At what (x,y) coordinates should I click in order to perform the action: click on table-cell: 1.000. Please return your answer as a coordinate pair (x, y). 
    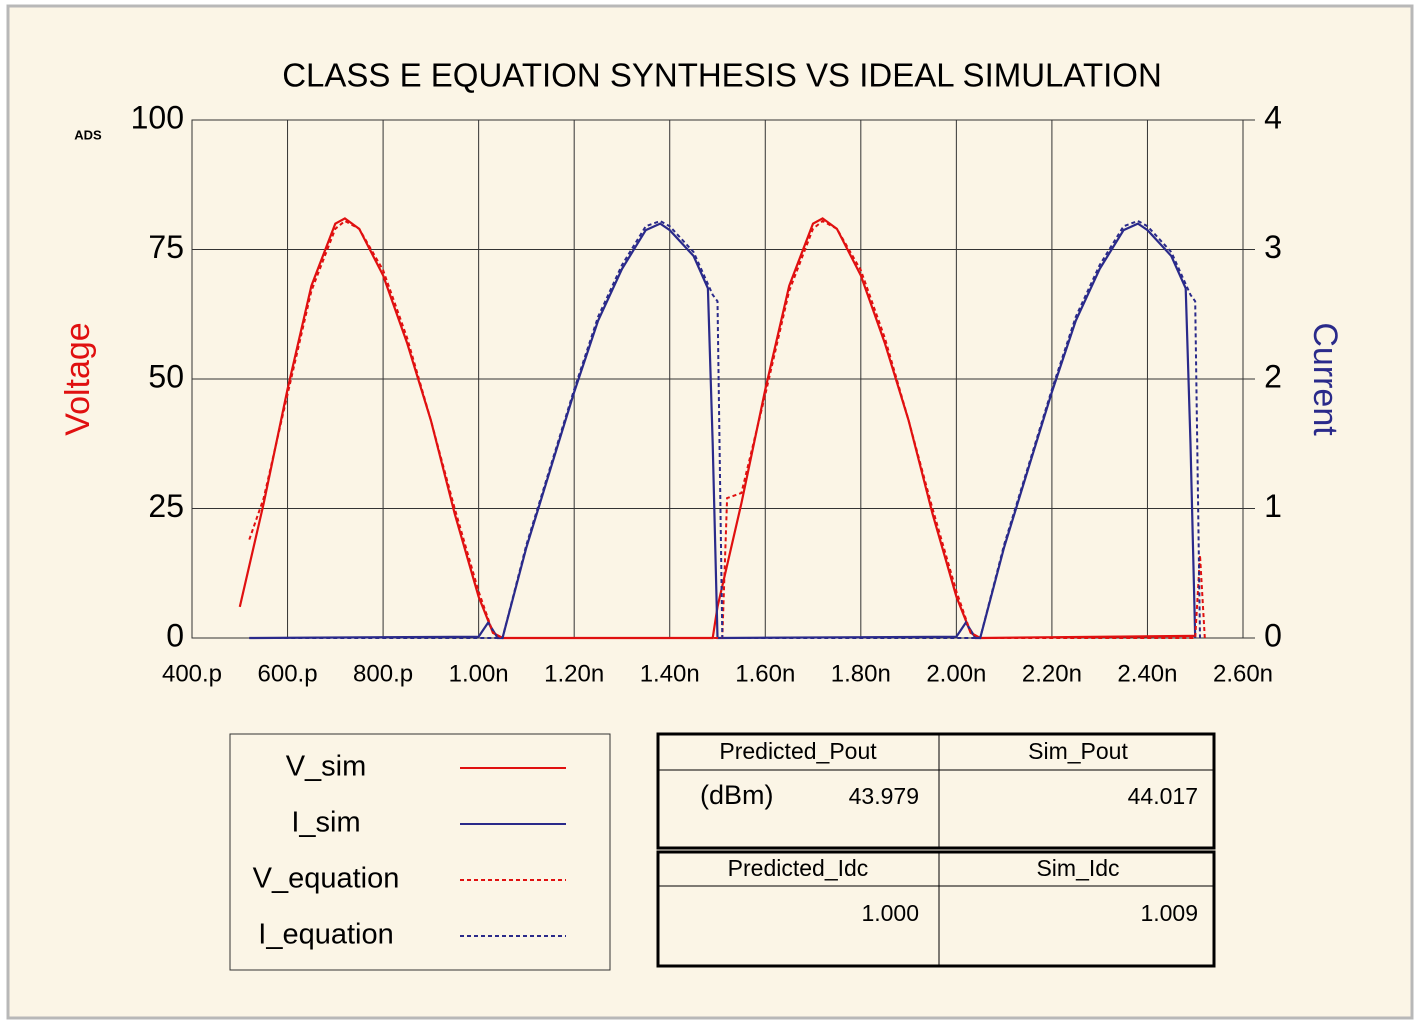
    Looking at the image, I should click on (890, 913).